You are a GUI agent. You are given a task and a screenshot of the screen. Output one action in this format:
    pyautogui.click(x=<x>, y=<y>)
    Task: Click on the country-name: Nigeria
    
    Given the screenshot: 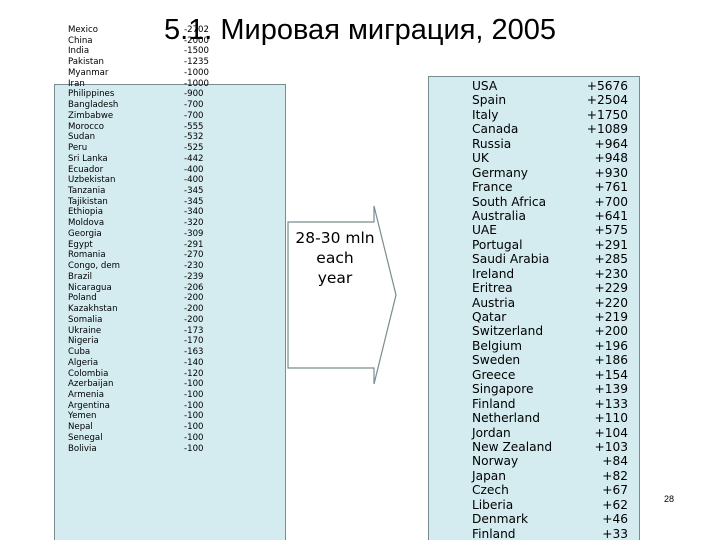 What is the action you would take?
    pyautogui.click(x=83, y=341)
    